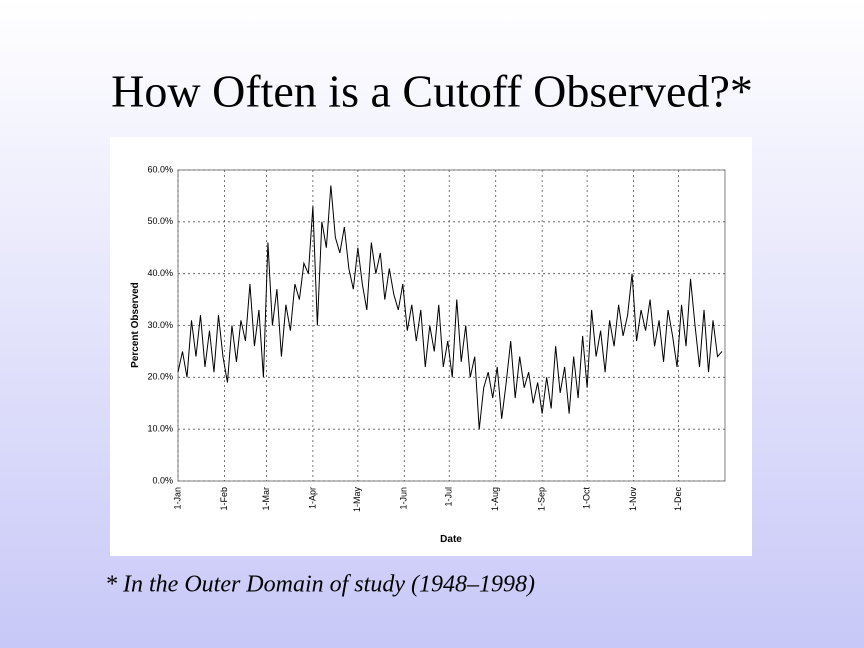  What do you see at coordinates (495, 499) in the screenshot?
I see `x-tick-label: 1-Aug` at bounding box center [495, 499].